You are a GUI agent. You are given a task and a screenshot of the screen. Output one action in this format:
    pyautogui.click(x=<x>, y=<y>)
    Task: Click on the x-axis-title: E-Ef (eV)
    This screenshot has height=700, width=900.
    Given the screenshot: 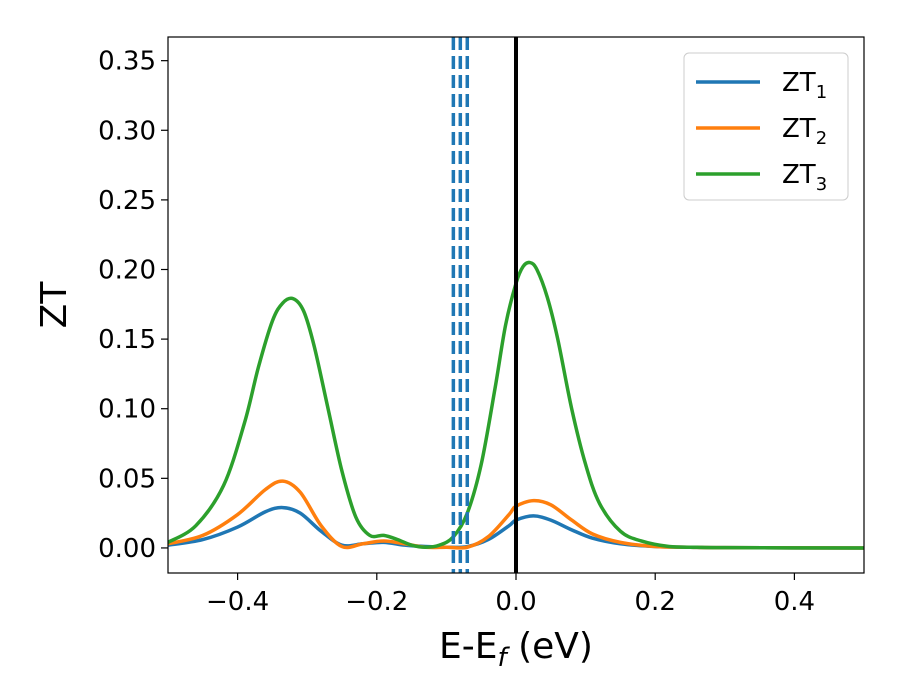 What is the action you would take?
    pyautogui.click(x=516, y=649)
    